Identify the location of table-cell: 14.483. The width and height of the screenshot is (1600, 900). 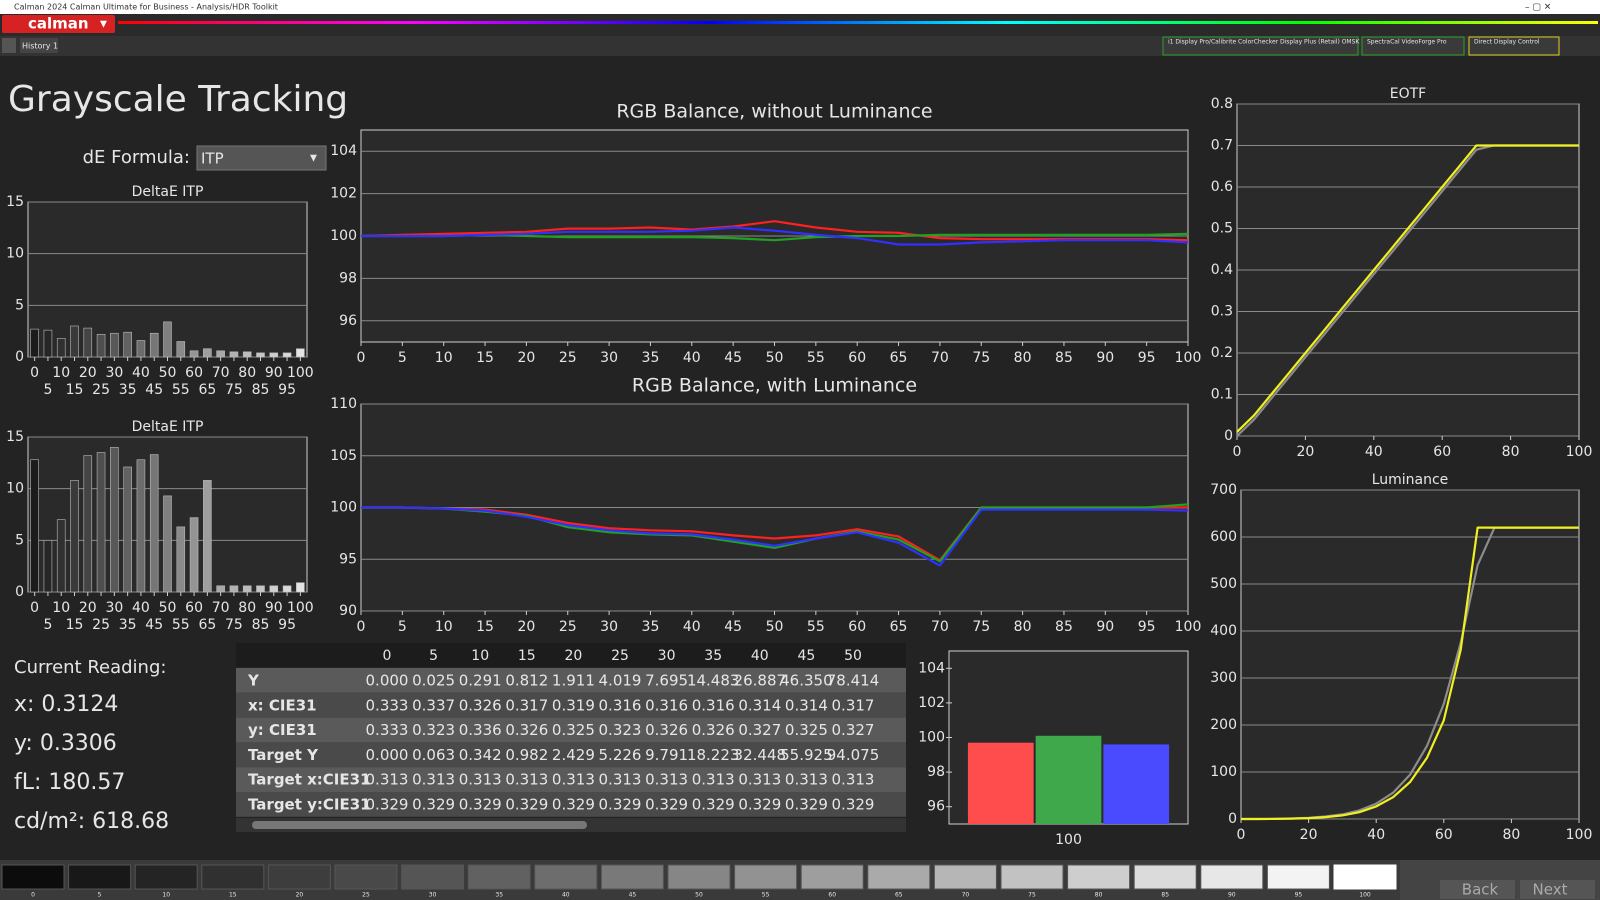
(713, 681).